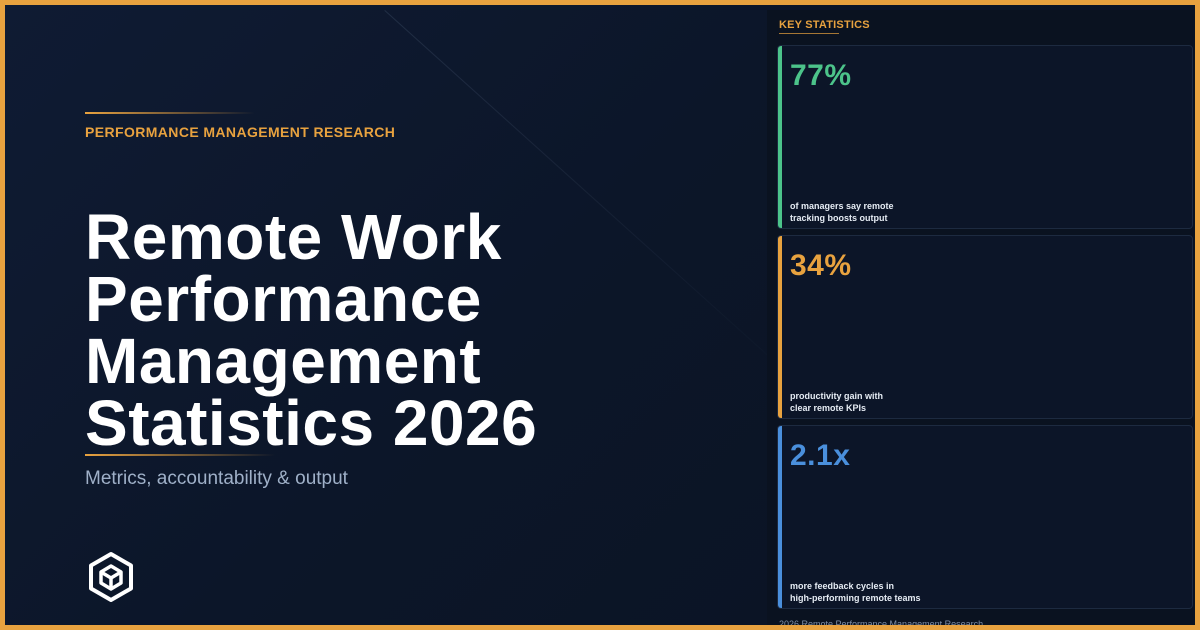 The width and height of the screenshot is (1200, 630). What do you see at coordinates (824, 25) in the screenshot?
I see `panel-heading: KEY STATISTICS` at bounding box center [824, 25].